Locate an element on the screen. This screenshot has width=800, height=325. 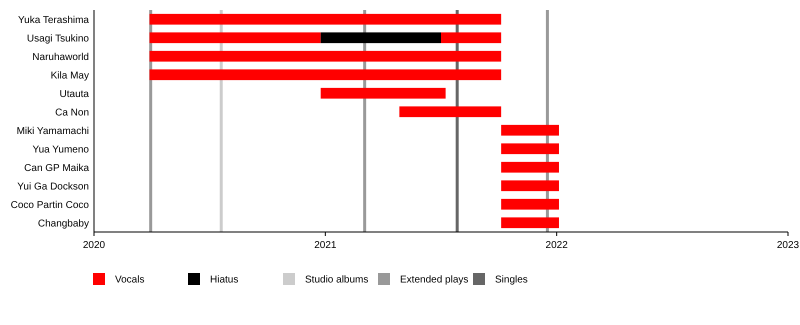
y-tick-label: Naruhaworld is located at coordinates (60, 57).